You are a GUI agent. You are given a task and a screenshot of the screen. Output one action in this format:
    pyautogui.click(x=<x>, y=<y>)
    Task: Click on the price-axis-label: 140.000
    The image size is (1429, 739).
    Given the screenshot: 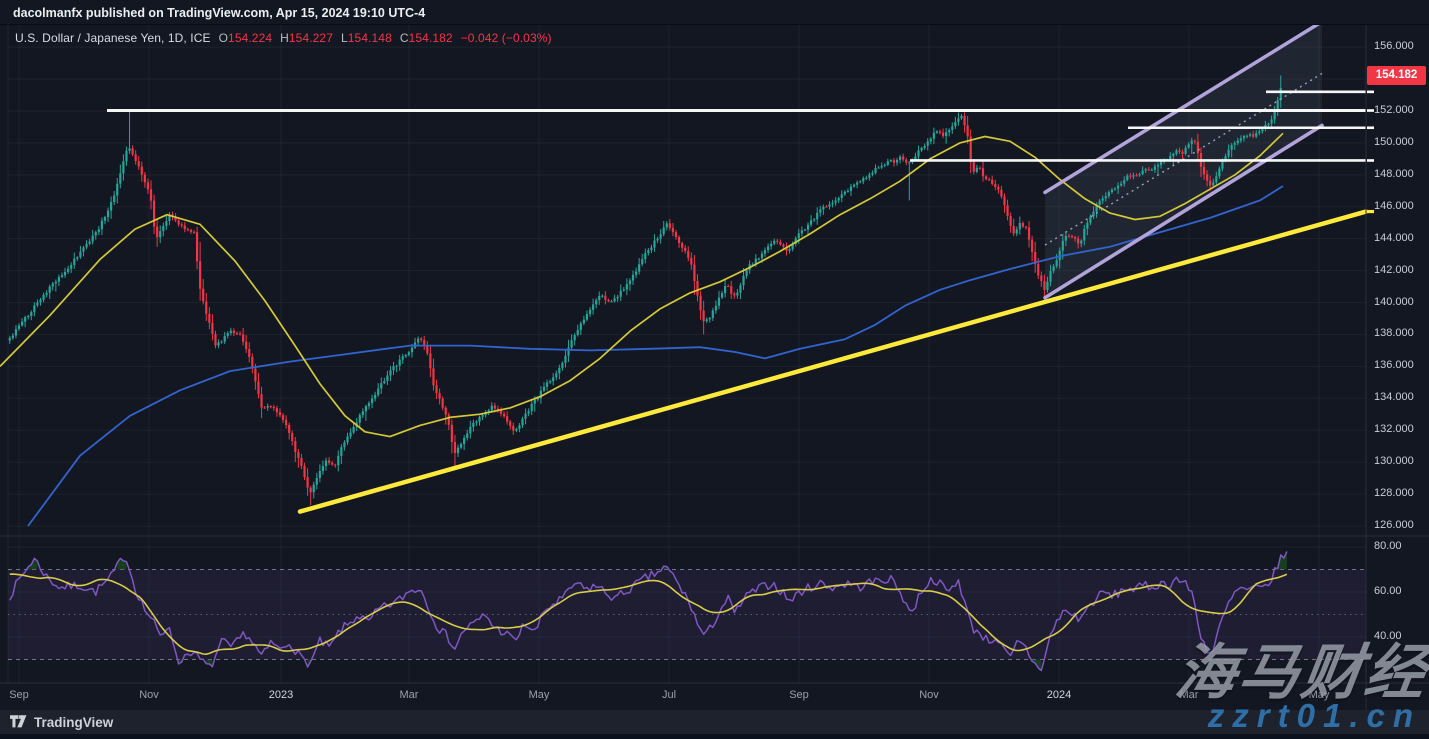 What is the action you would take?
    pyautogui.click(x=1394, y=301)
    